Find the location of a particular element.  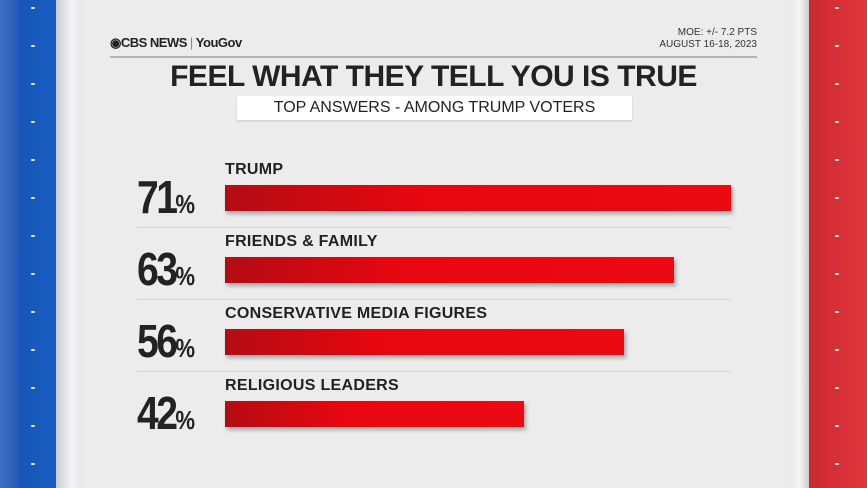

bar-row: 42% RELIGIOUS LEADERS is located at coordinates (434, 413).